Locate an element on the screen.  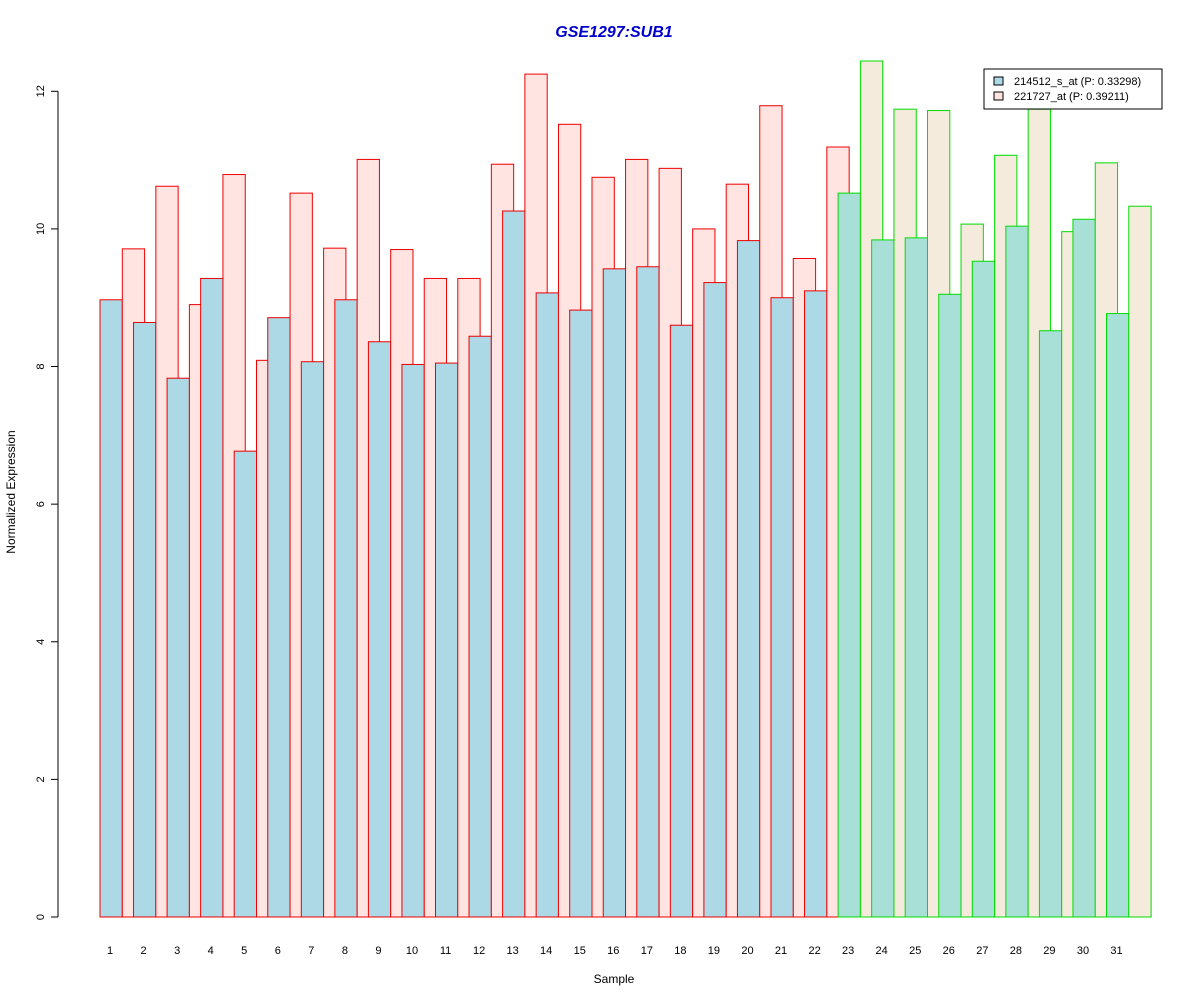
x-tick-label: 6 is located at coordinates (278, 951).